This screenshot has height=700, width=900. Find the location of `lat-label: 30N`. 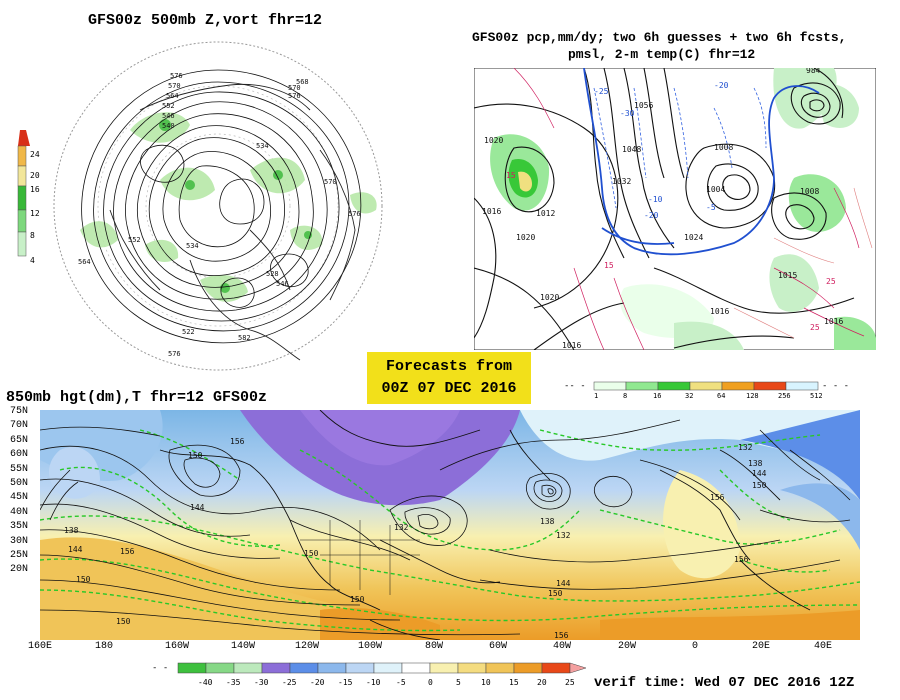

lat-label: 30N is located at coordinates (19, 541).